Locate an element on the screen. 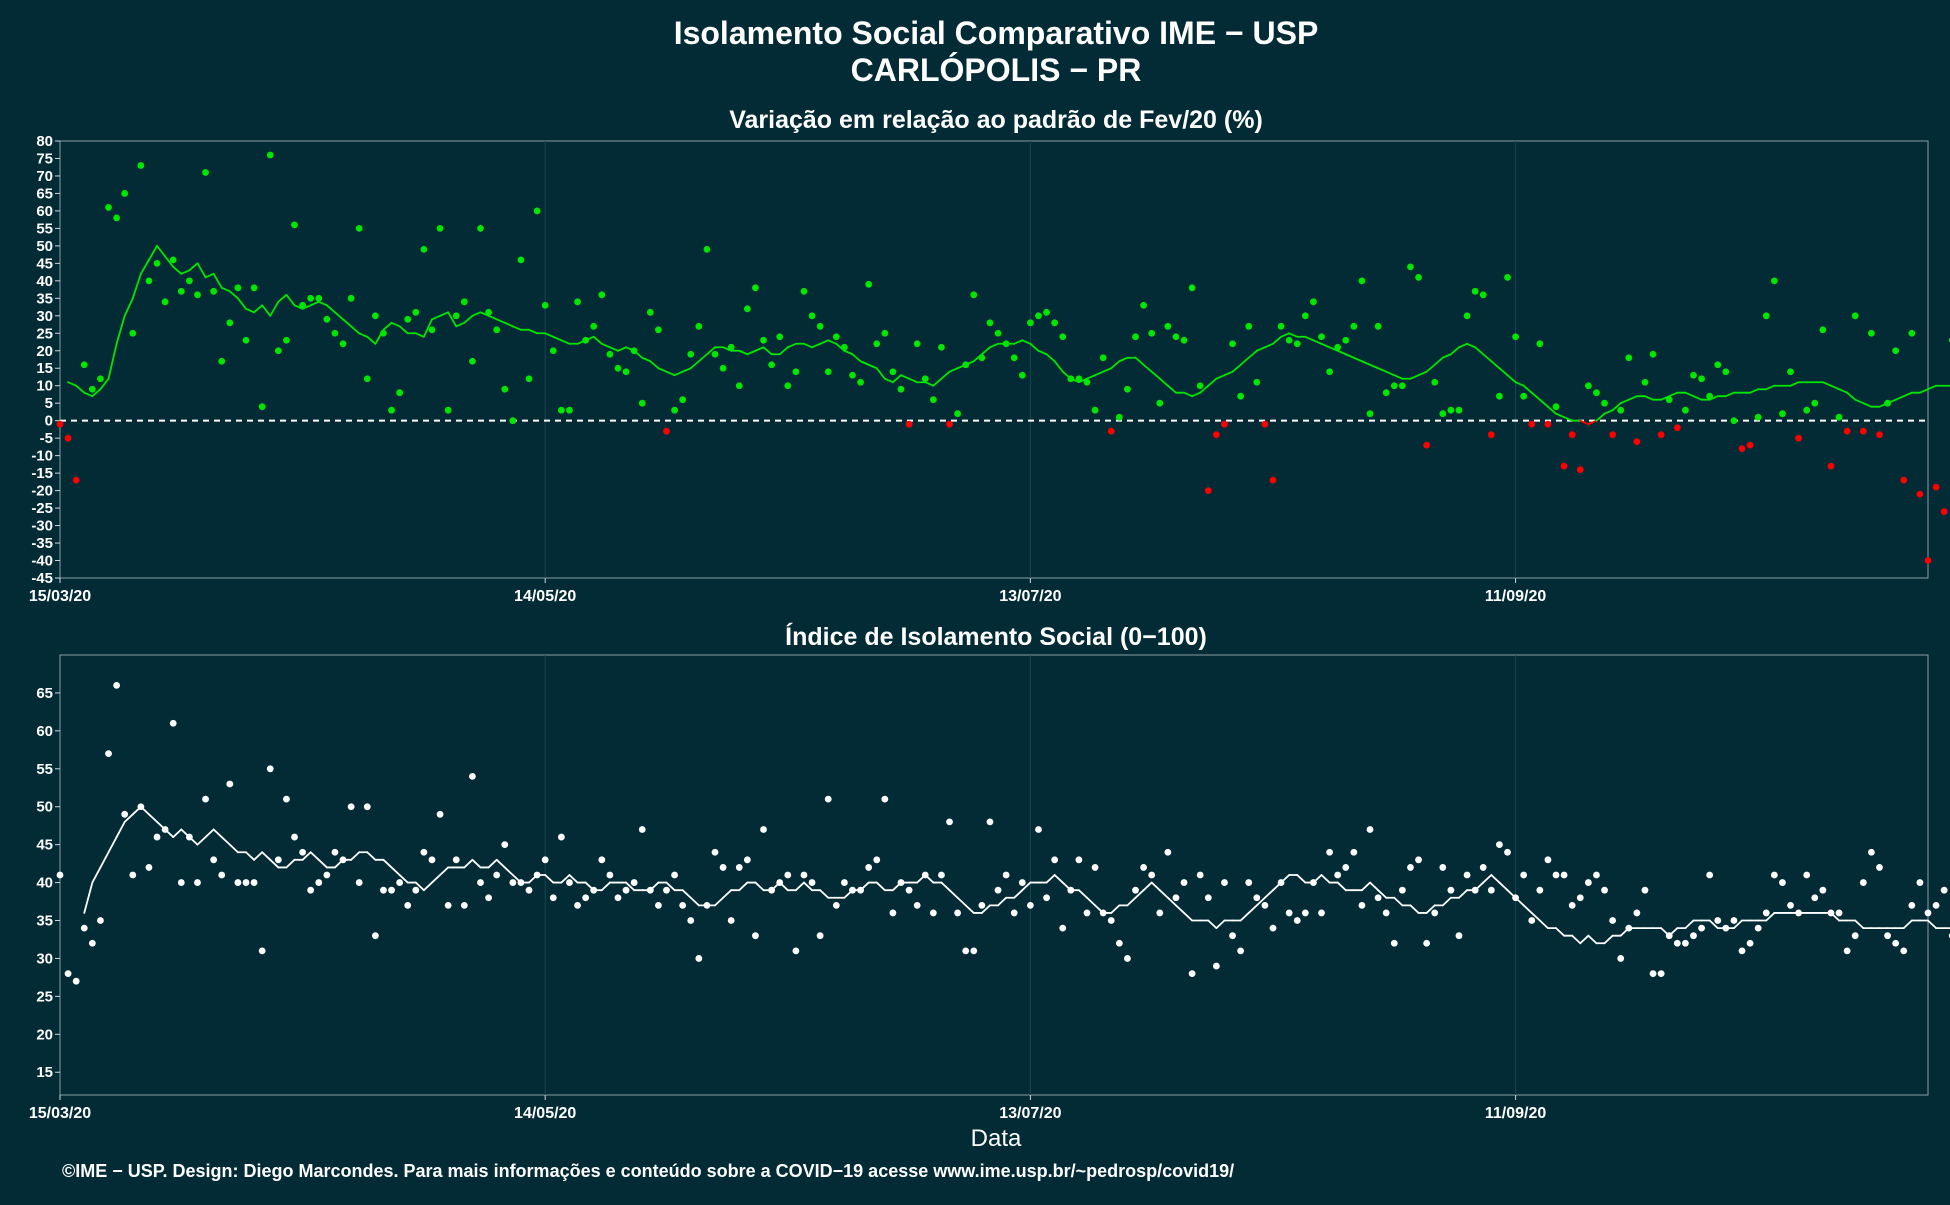 This screenshot has height=1205, width=1950. idx-y-tick-label: 65 is located at coordinates (44, 693).